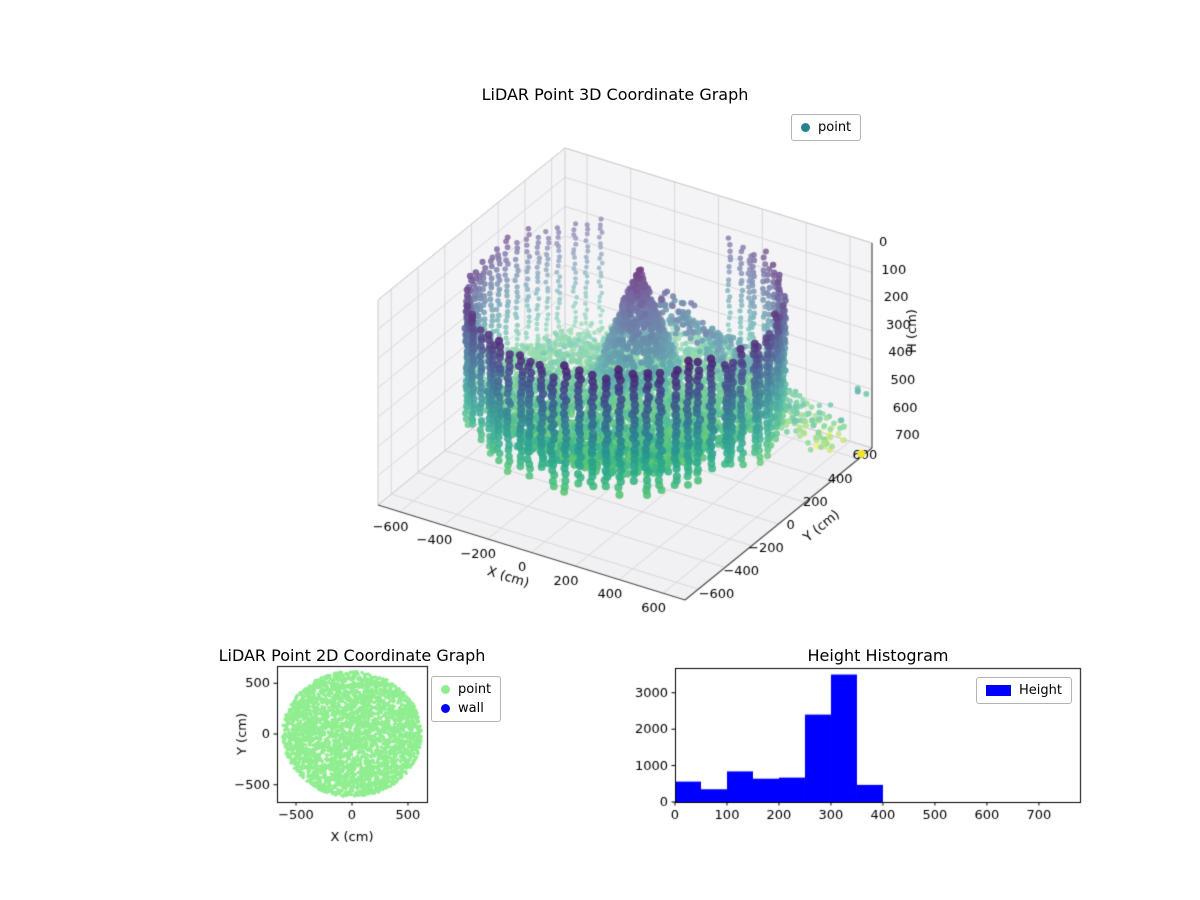 This screenshot has height=900, width=1200. What do you see at coordinates (615, 94) in the screenshot?
I see `plot3d-title: LiDAR Point 3D Coordinate Graph` at bounding box center [615, 94].